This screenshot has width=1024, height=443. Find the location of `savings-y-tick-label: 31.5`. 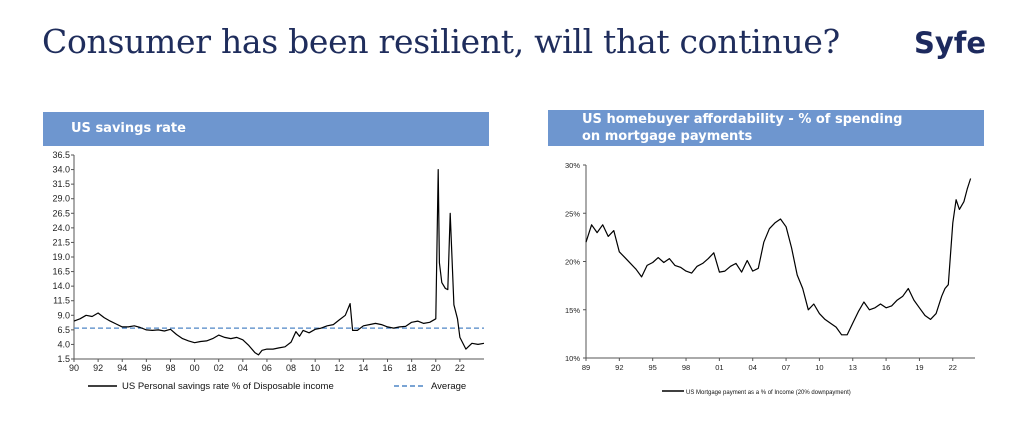

savings-y-tick-label: 31.5 is located at coordinates (61, 184).